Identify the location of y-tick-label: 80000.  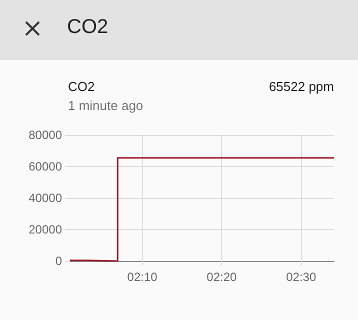
(45, 135).